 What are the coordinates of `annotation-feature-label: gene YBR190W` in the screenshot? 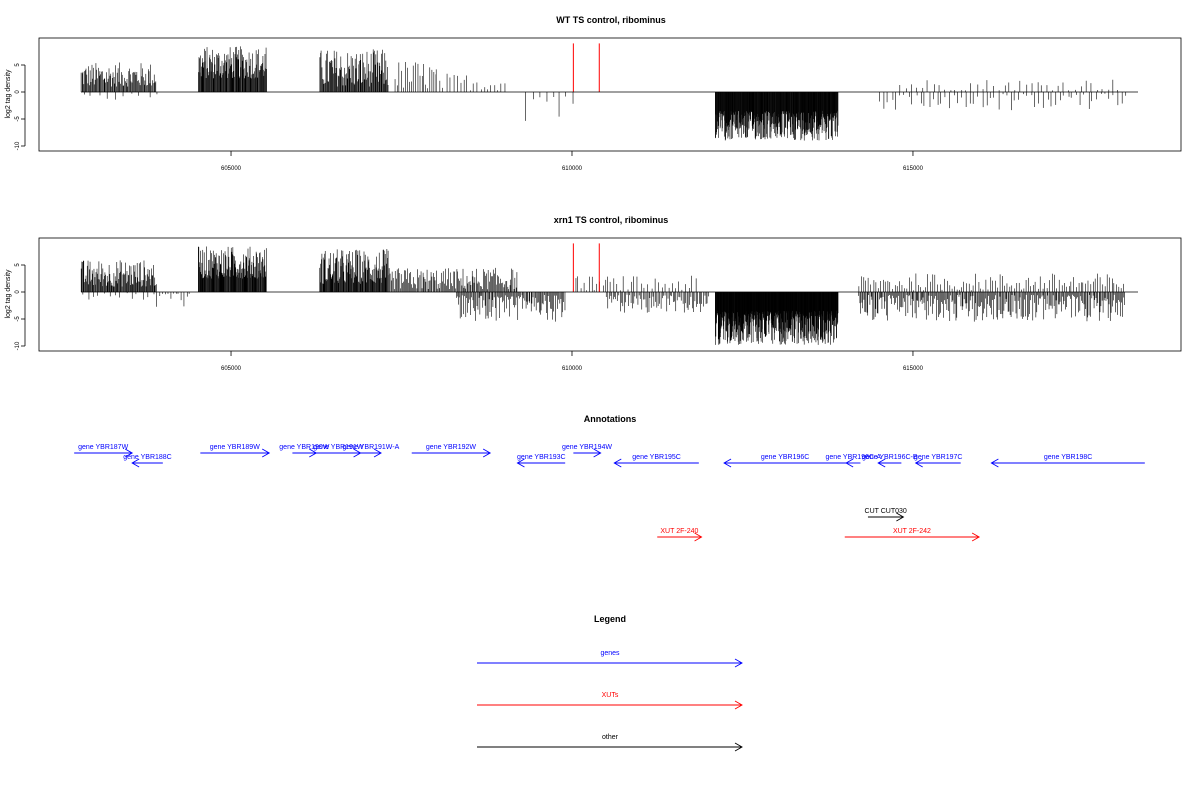 It's located at (304, 447).